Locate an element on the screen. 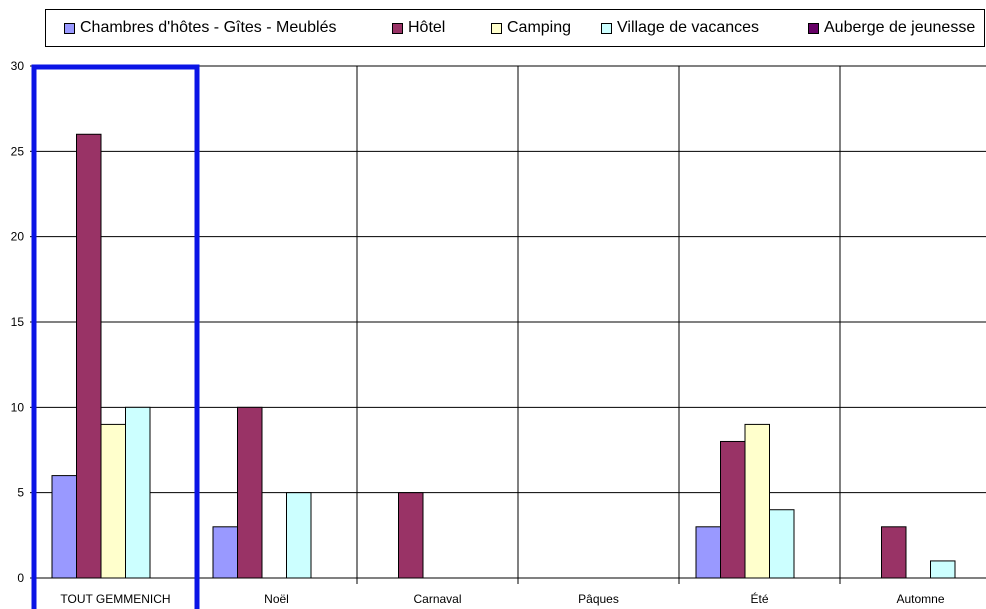 The height and width of the screenshot is (609, 986). legend-item-chambres: Chambres d'hôtes - Gîtes - Meublés is located at coordinates (200, 28).